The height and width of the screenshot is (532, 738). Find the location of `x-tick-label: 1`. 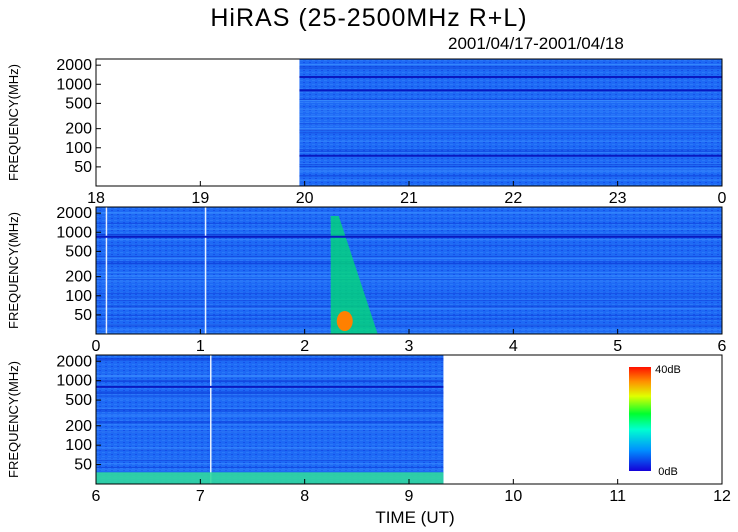

x-tick-label: 1 is located at coordinates (200, 346).